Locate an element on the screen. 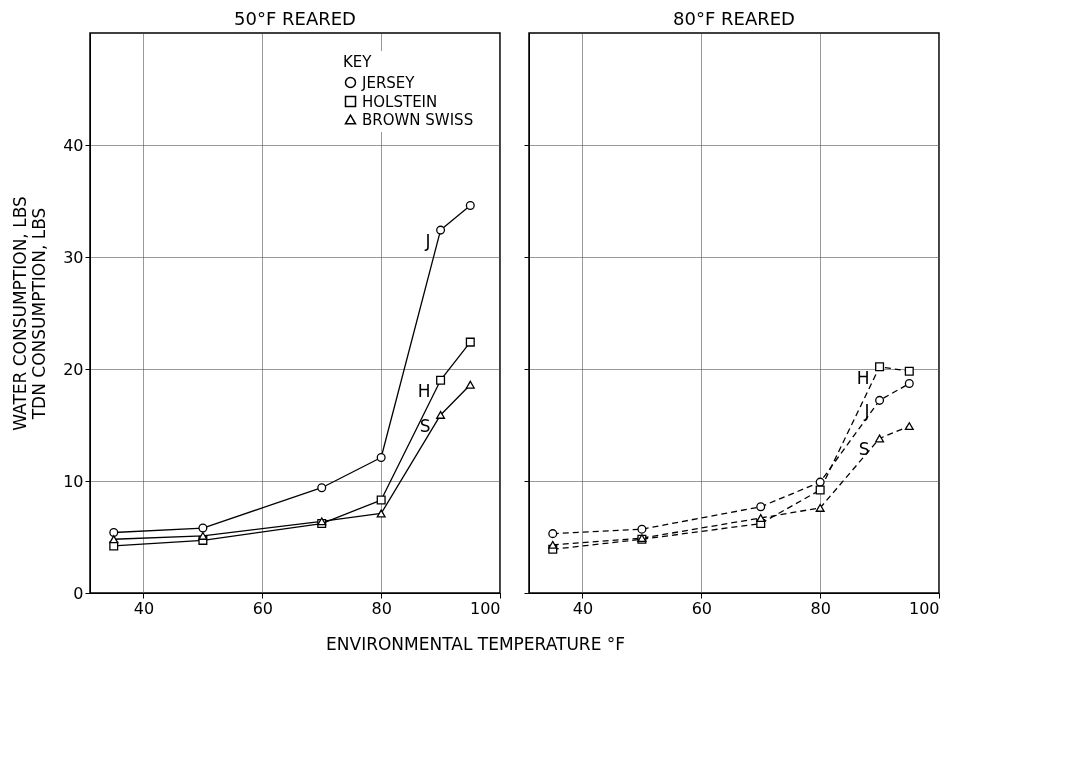 The width and height of the screenshot is (1084, 777). legend-title: KEY is located at coordinates (358, 62).